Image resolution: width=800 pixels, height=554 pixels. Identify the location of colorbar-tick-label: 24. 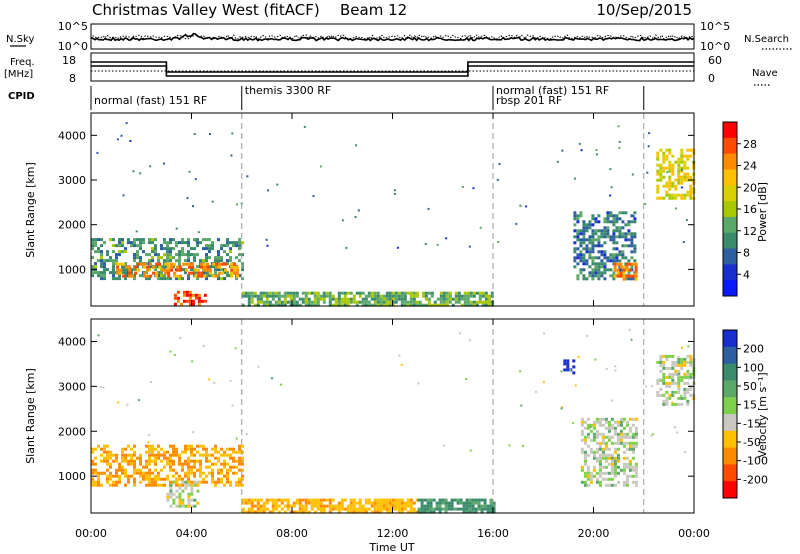
(750, 166).